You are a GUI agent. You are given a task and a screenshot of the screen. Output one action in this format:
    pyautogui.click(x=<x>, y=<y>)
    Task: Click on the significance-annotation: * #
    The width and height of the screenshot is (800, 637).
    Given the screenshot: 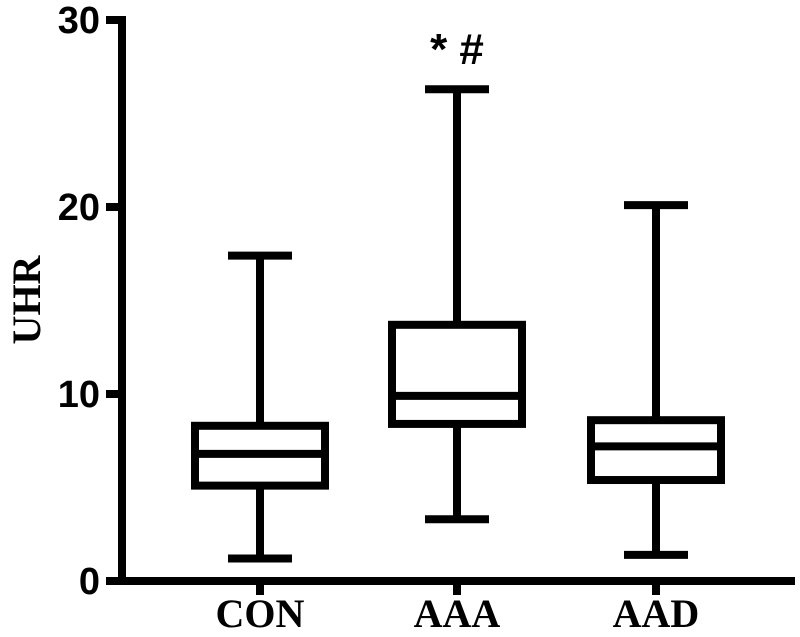 What is the action you would take?
    pyautogui.click(x=457, y=49)
    